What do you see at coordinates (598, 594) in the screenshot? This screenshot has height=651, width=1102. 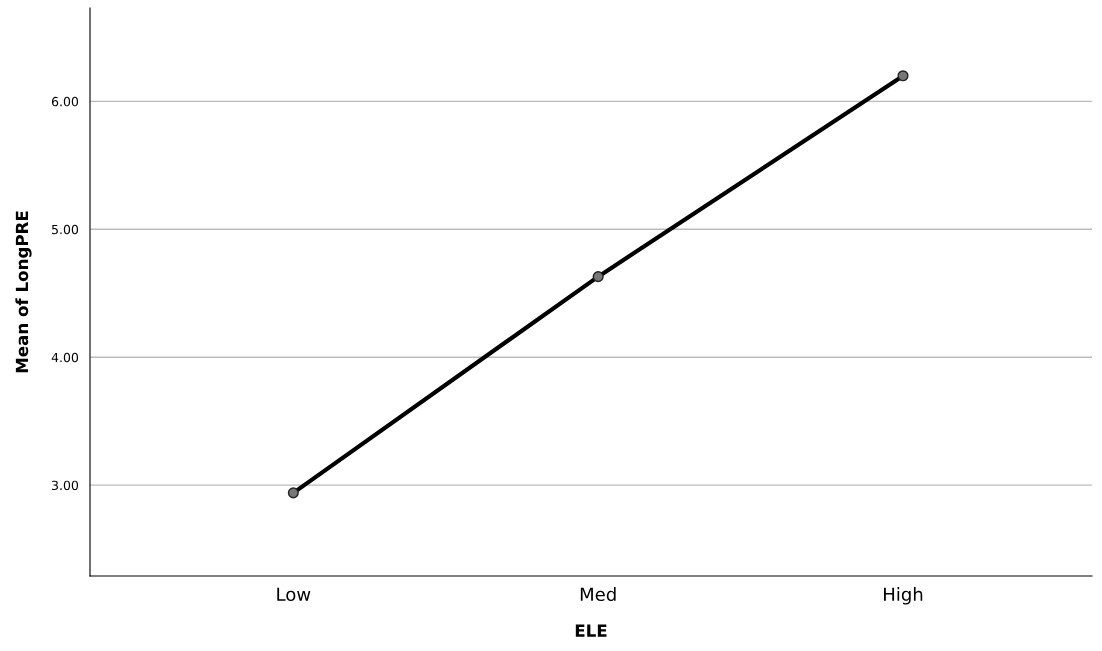 I see `x-tick-label: Med` at bounding box center [598, 594].